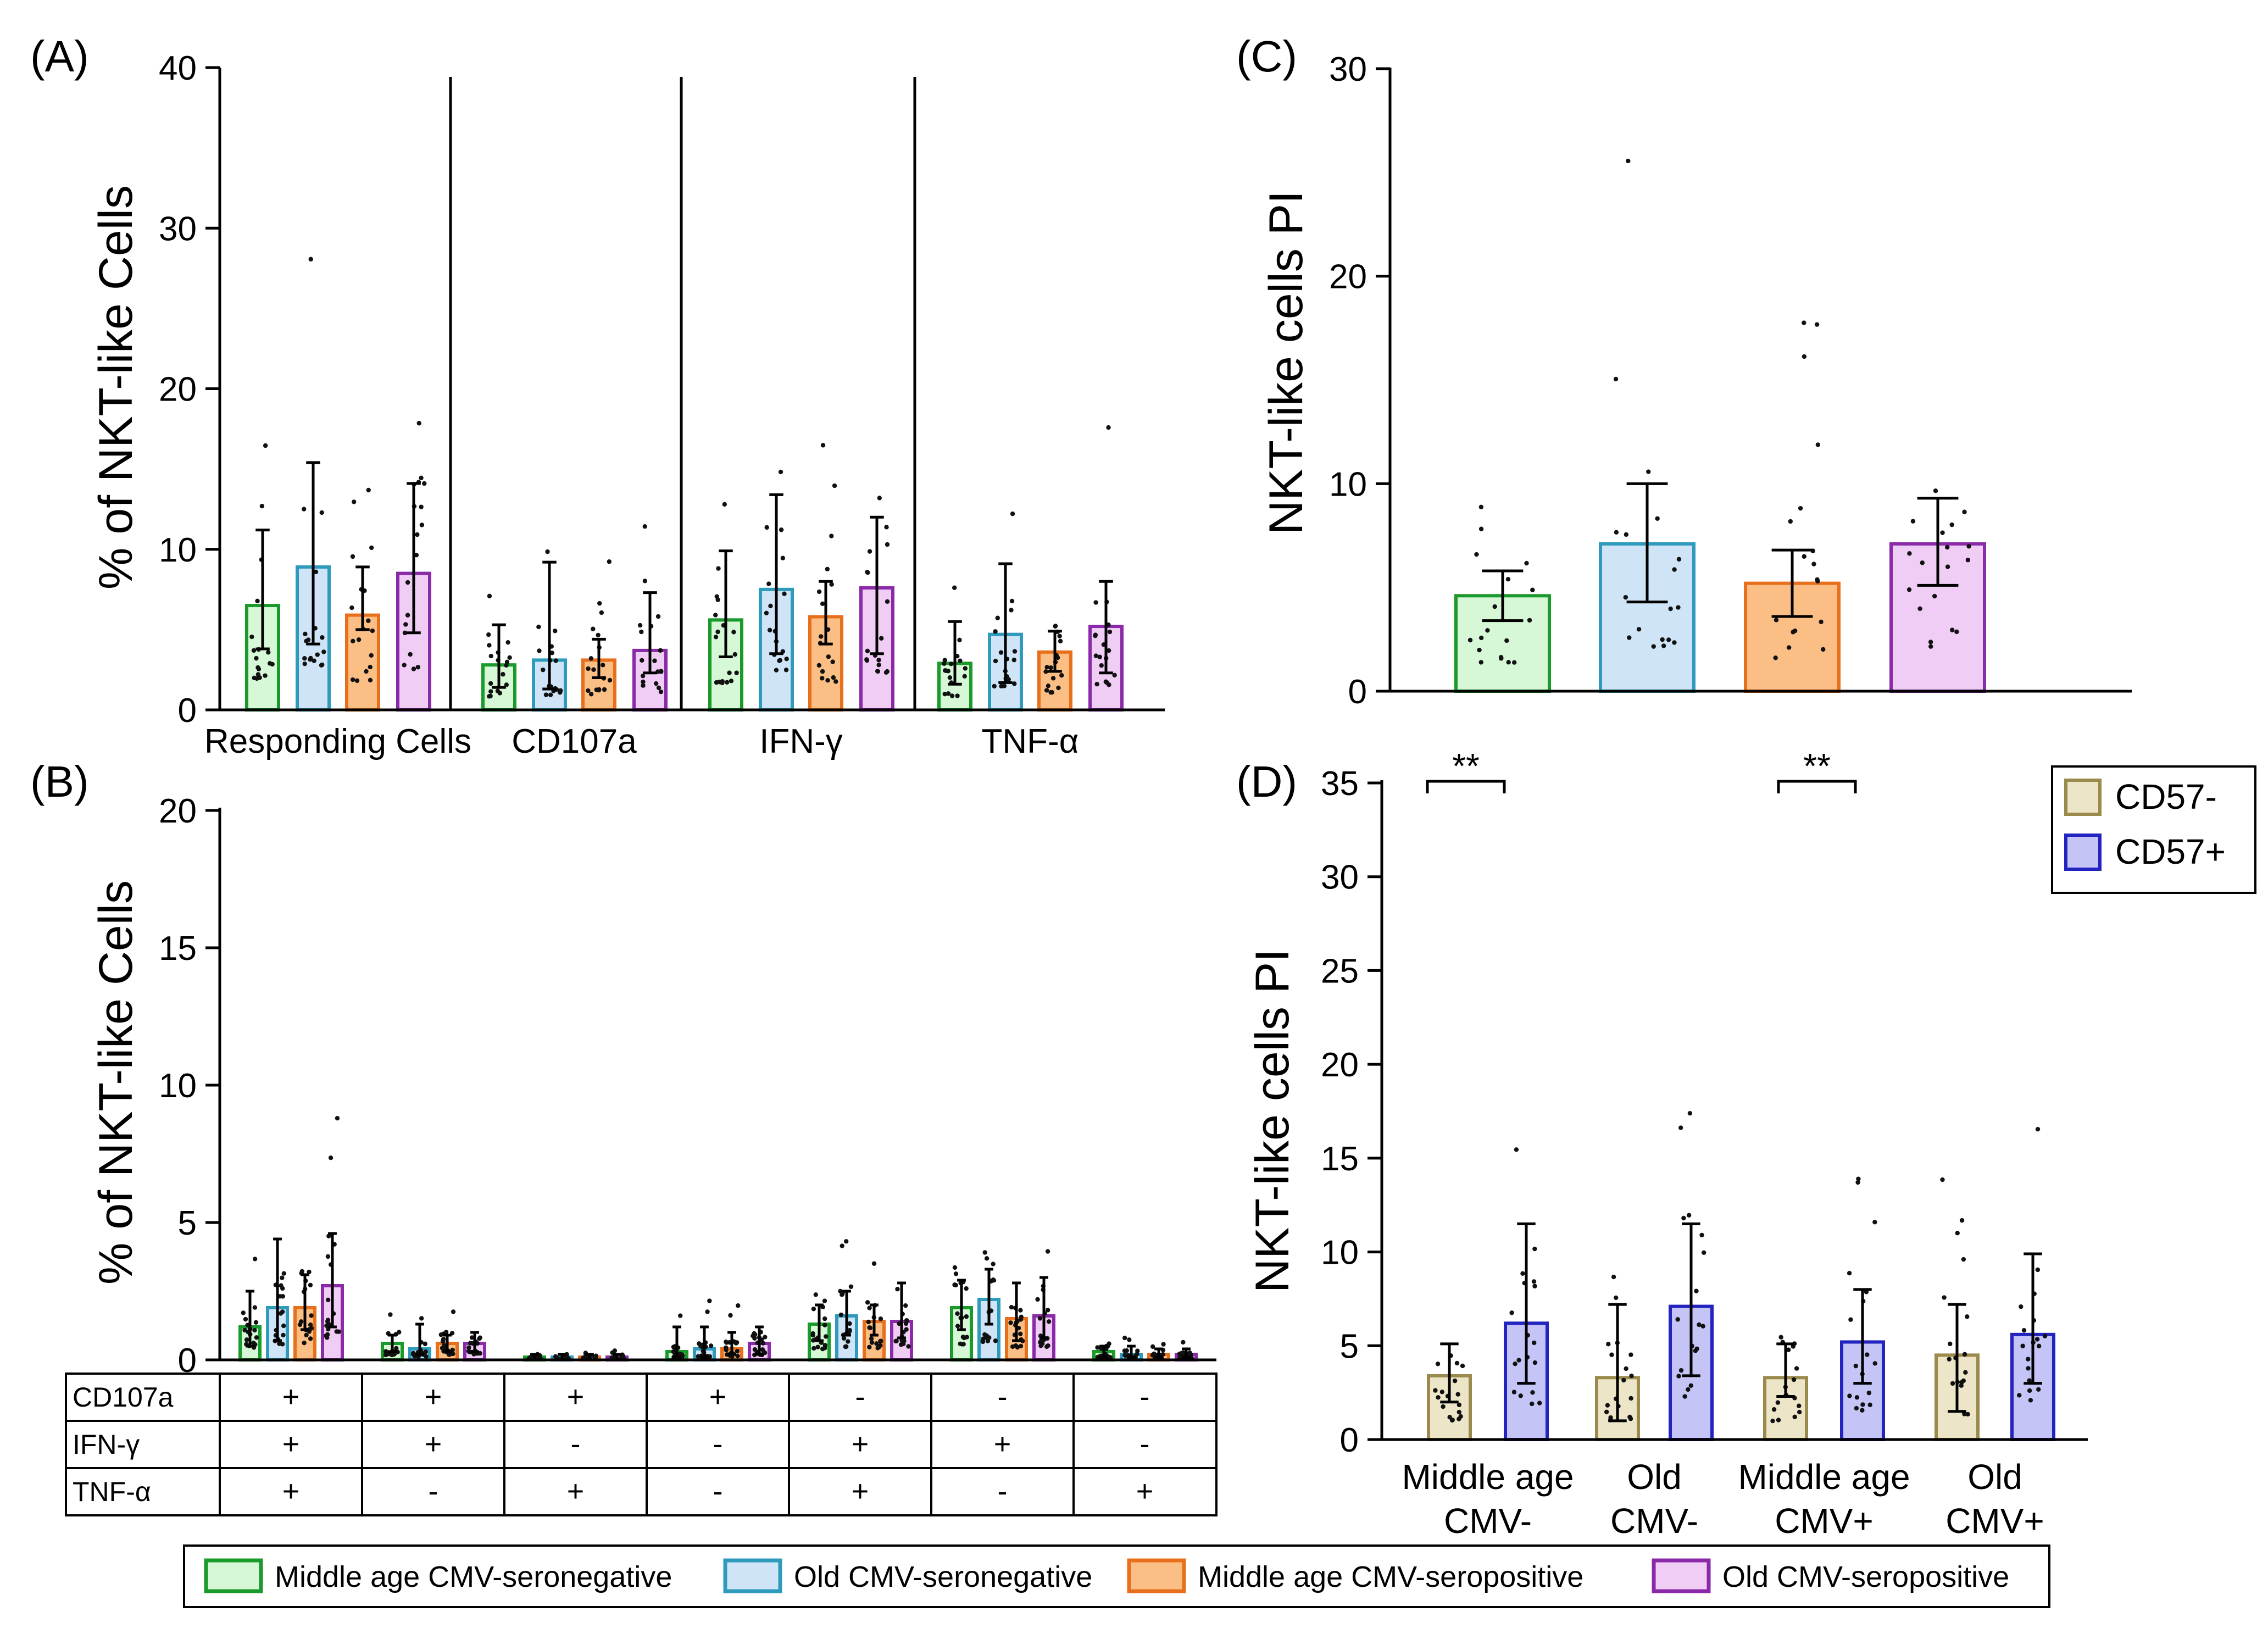 The image size is (2268, 1628). Describe the element at coordinates (641, 1444) in the screenshot. I see `marker-table-frame` at that location.